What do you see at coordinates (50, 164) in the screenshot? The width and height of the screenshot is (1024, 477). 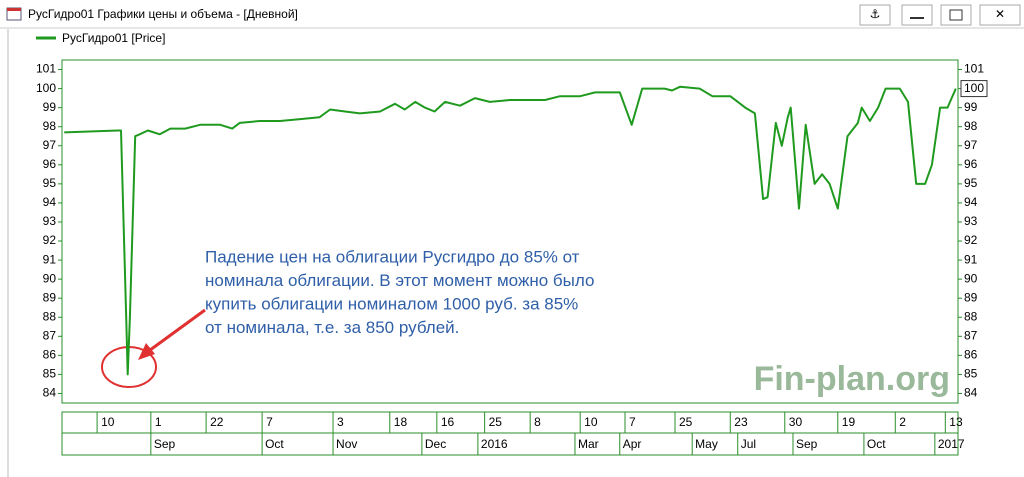 I see `y-tick-label: 96` at bounding box center [50, 164].